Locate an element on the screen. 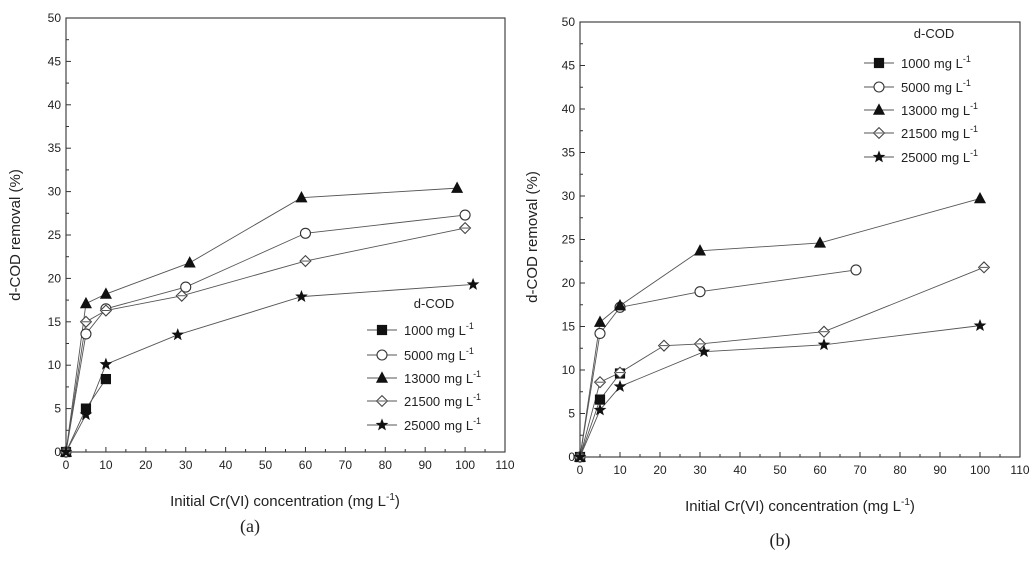 The image size is (1033, 566). x-tick-label: 80 is located at coordinates (900, 470).